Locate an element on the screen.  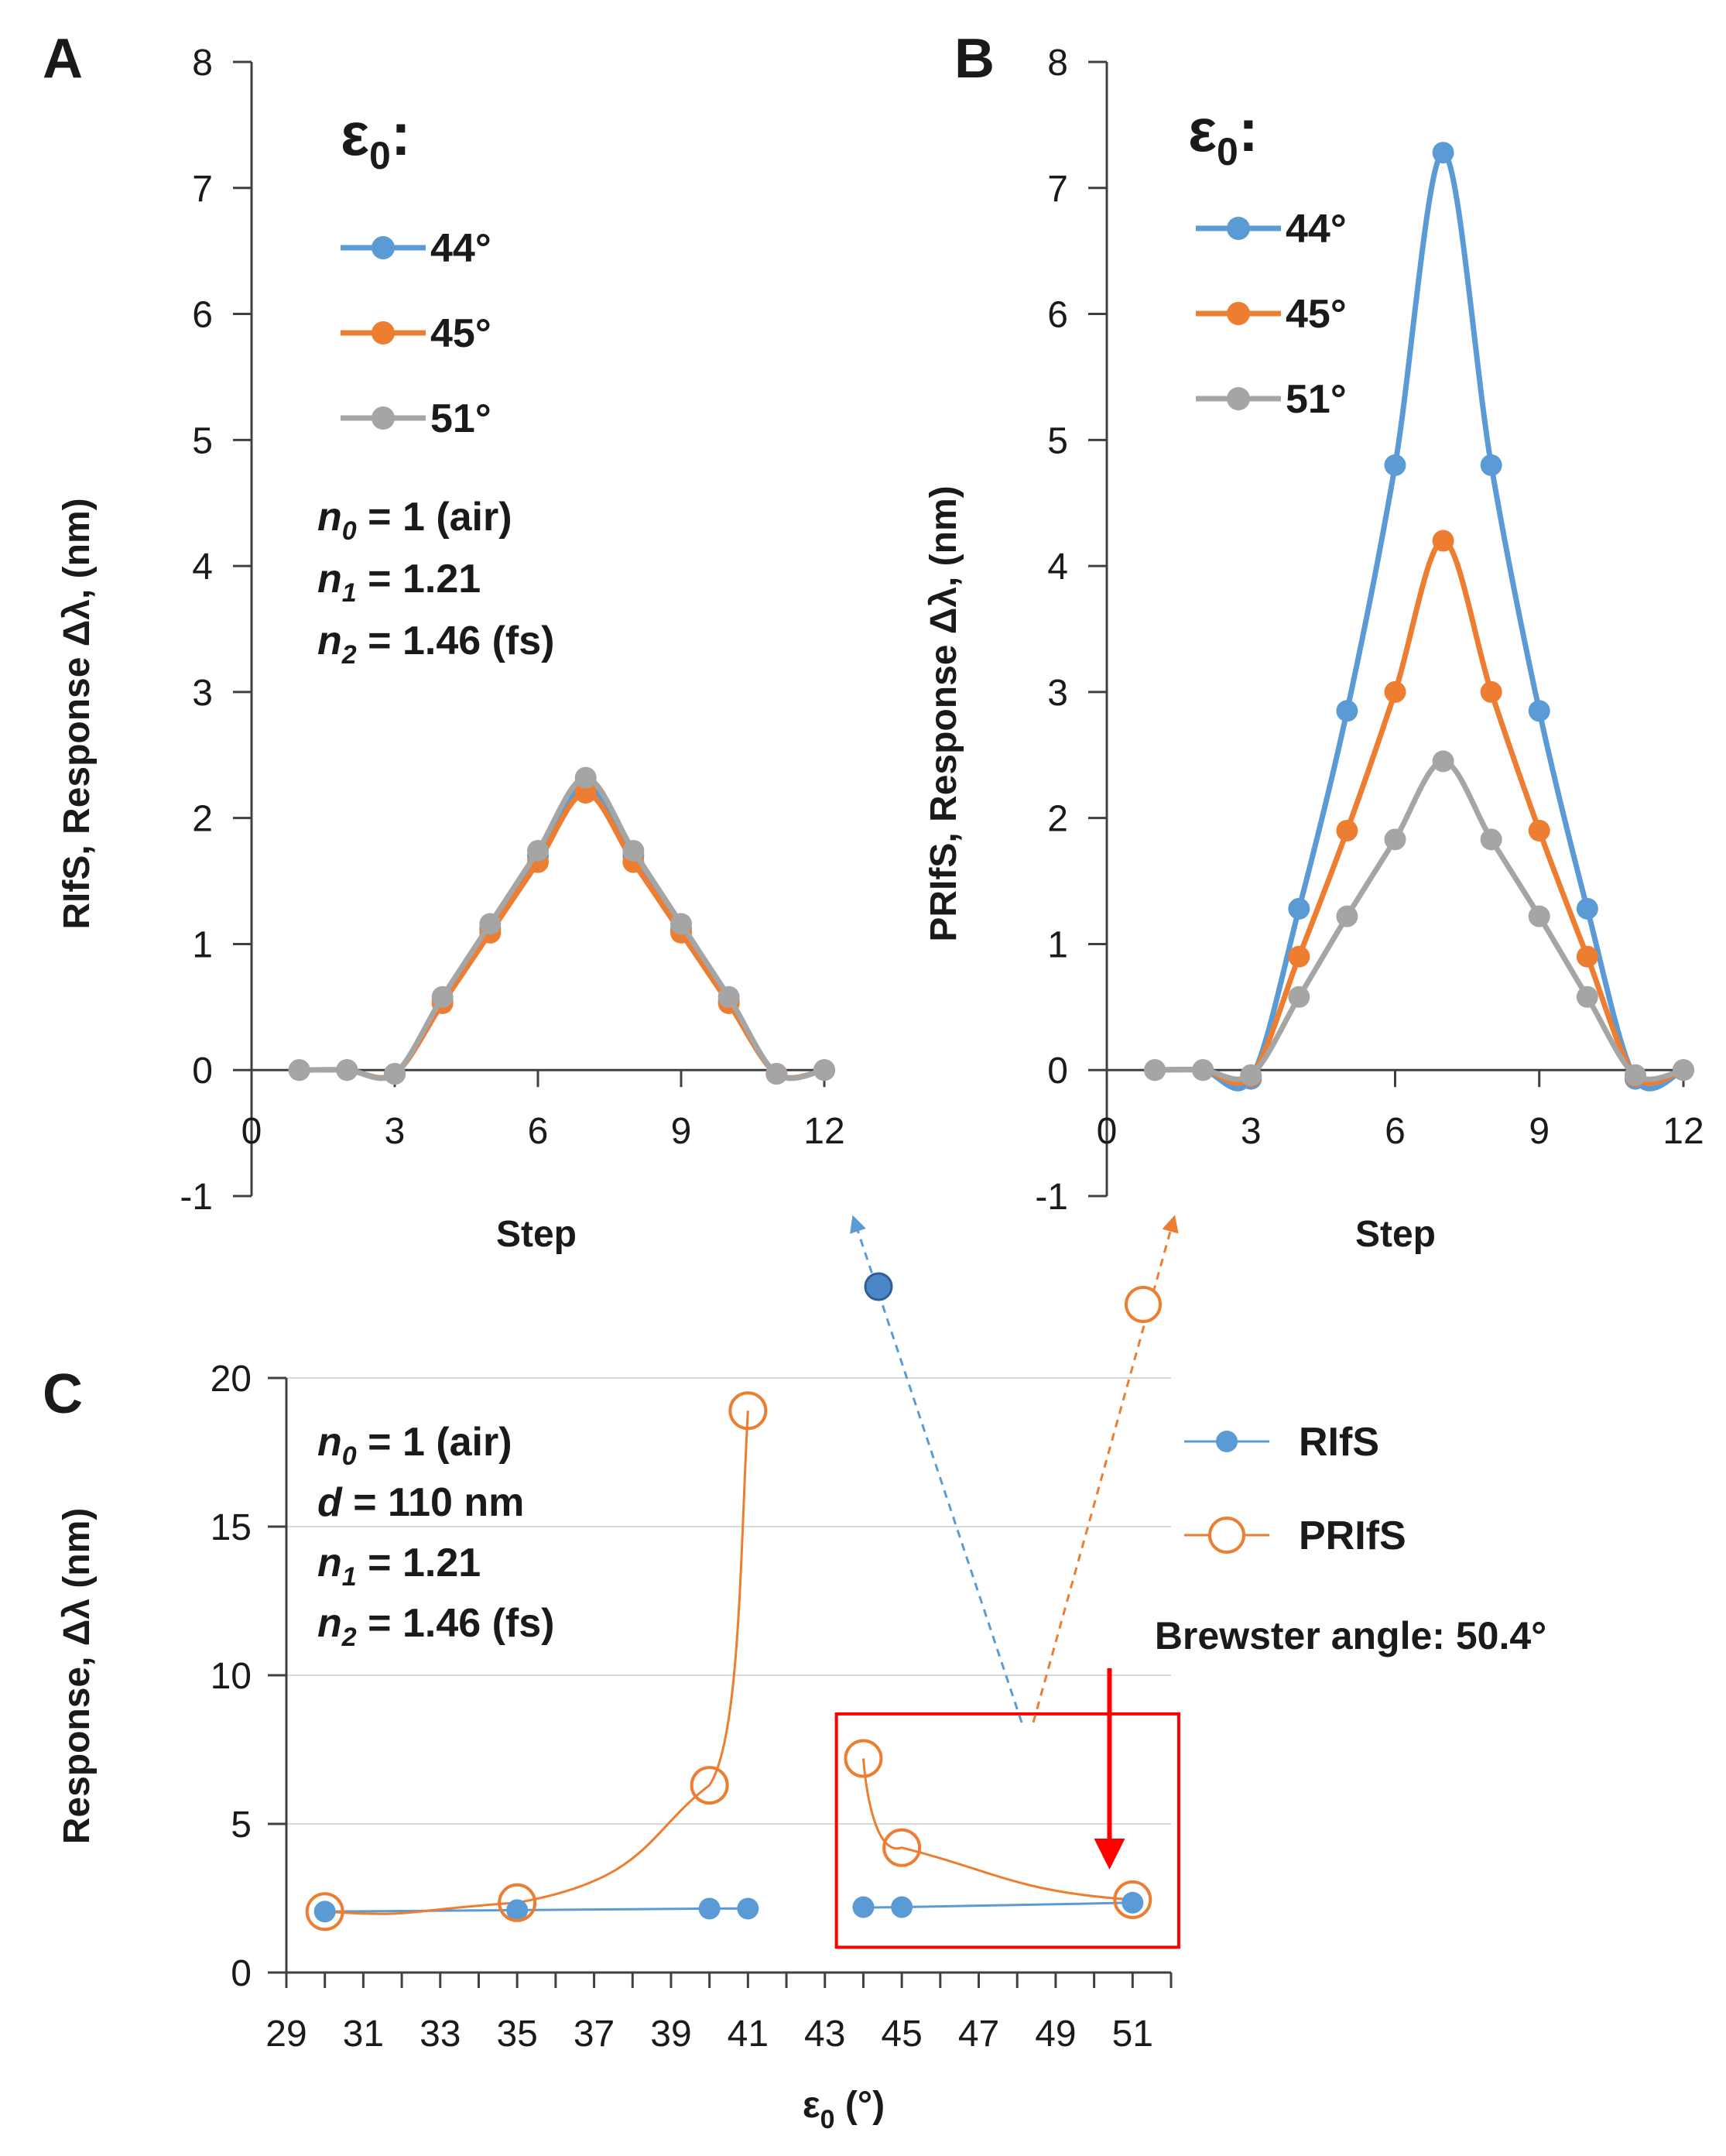
parameter-line: d = 110 nm is located at coordinates (420, 1502).